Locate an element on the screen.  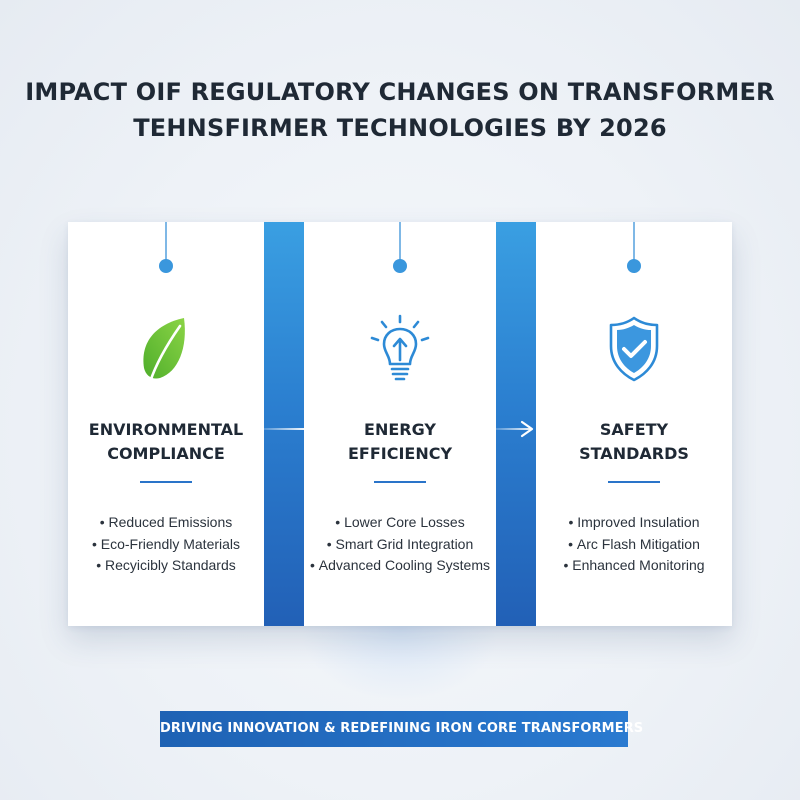
list-item: Arc Flash Mitigation is located at coordinates (634, 545).